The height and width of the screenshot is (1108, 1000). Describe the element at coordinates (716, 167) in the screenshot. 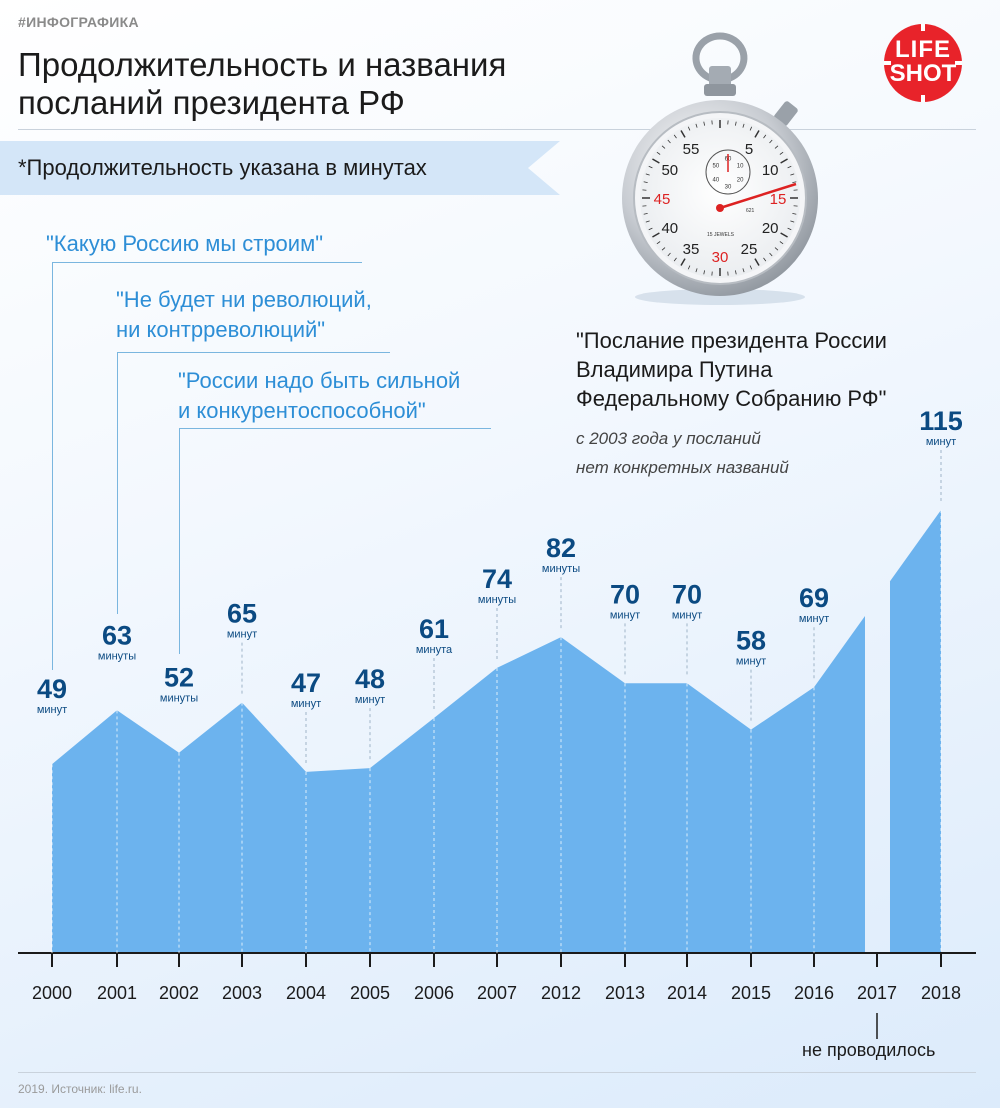

I see `stopwatch-inner-number: 50` at that location.